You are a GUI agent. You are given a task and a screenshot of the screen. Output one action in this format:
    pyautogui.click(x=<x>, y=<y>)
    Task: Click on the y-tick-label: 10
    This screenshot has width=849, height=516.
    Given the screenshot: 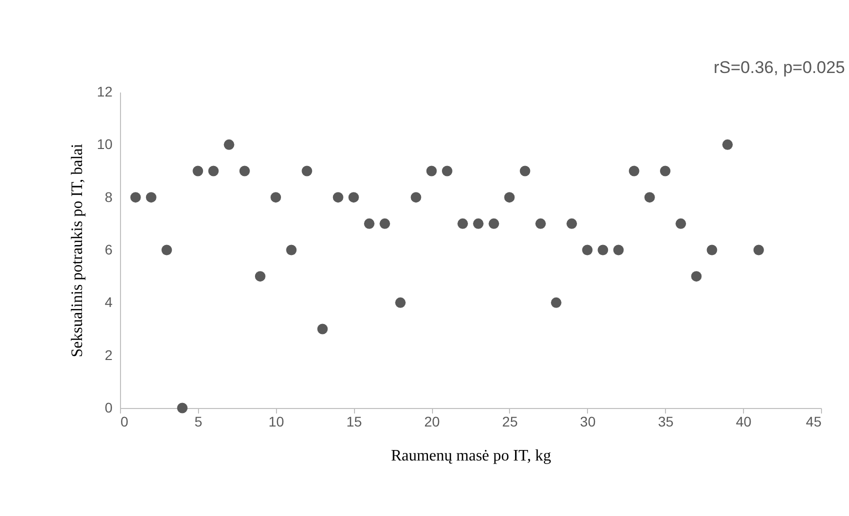 What is the action you would take?
    pyautogui.click(x=104, y=144)
    